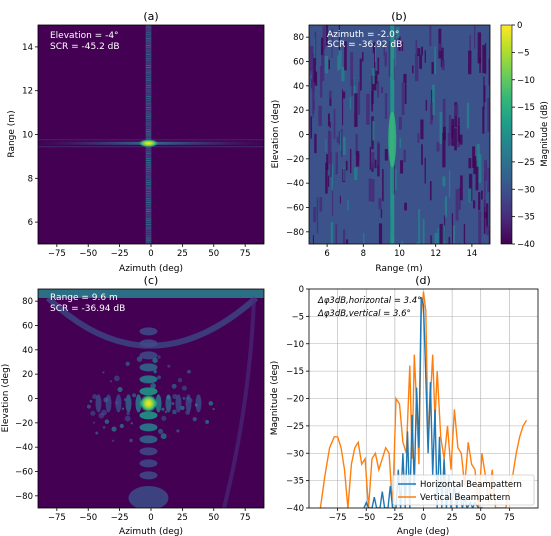 The height and width of the screenshot is (536, 551). What do you see at coordinates (276, 134) in the screenshot?
I see `panel-b-ylabel: Elevation (deg)` at bounding box center [276, 134].